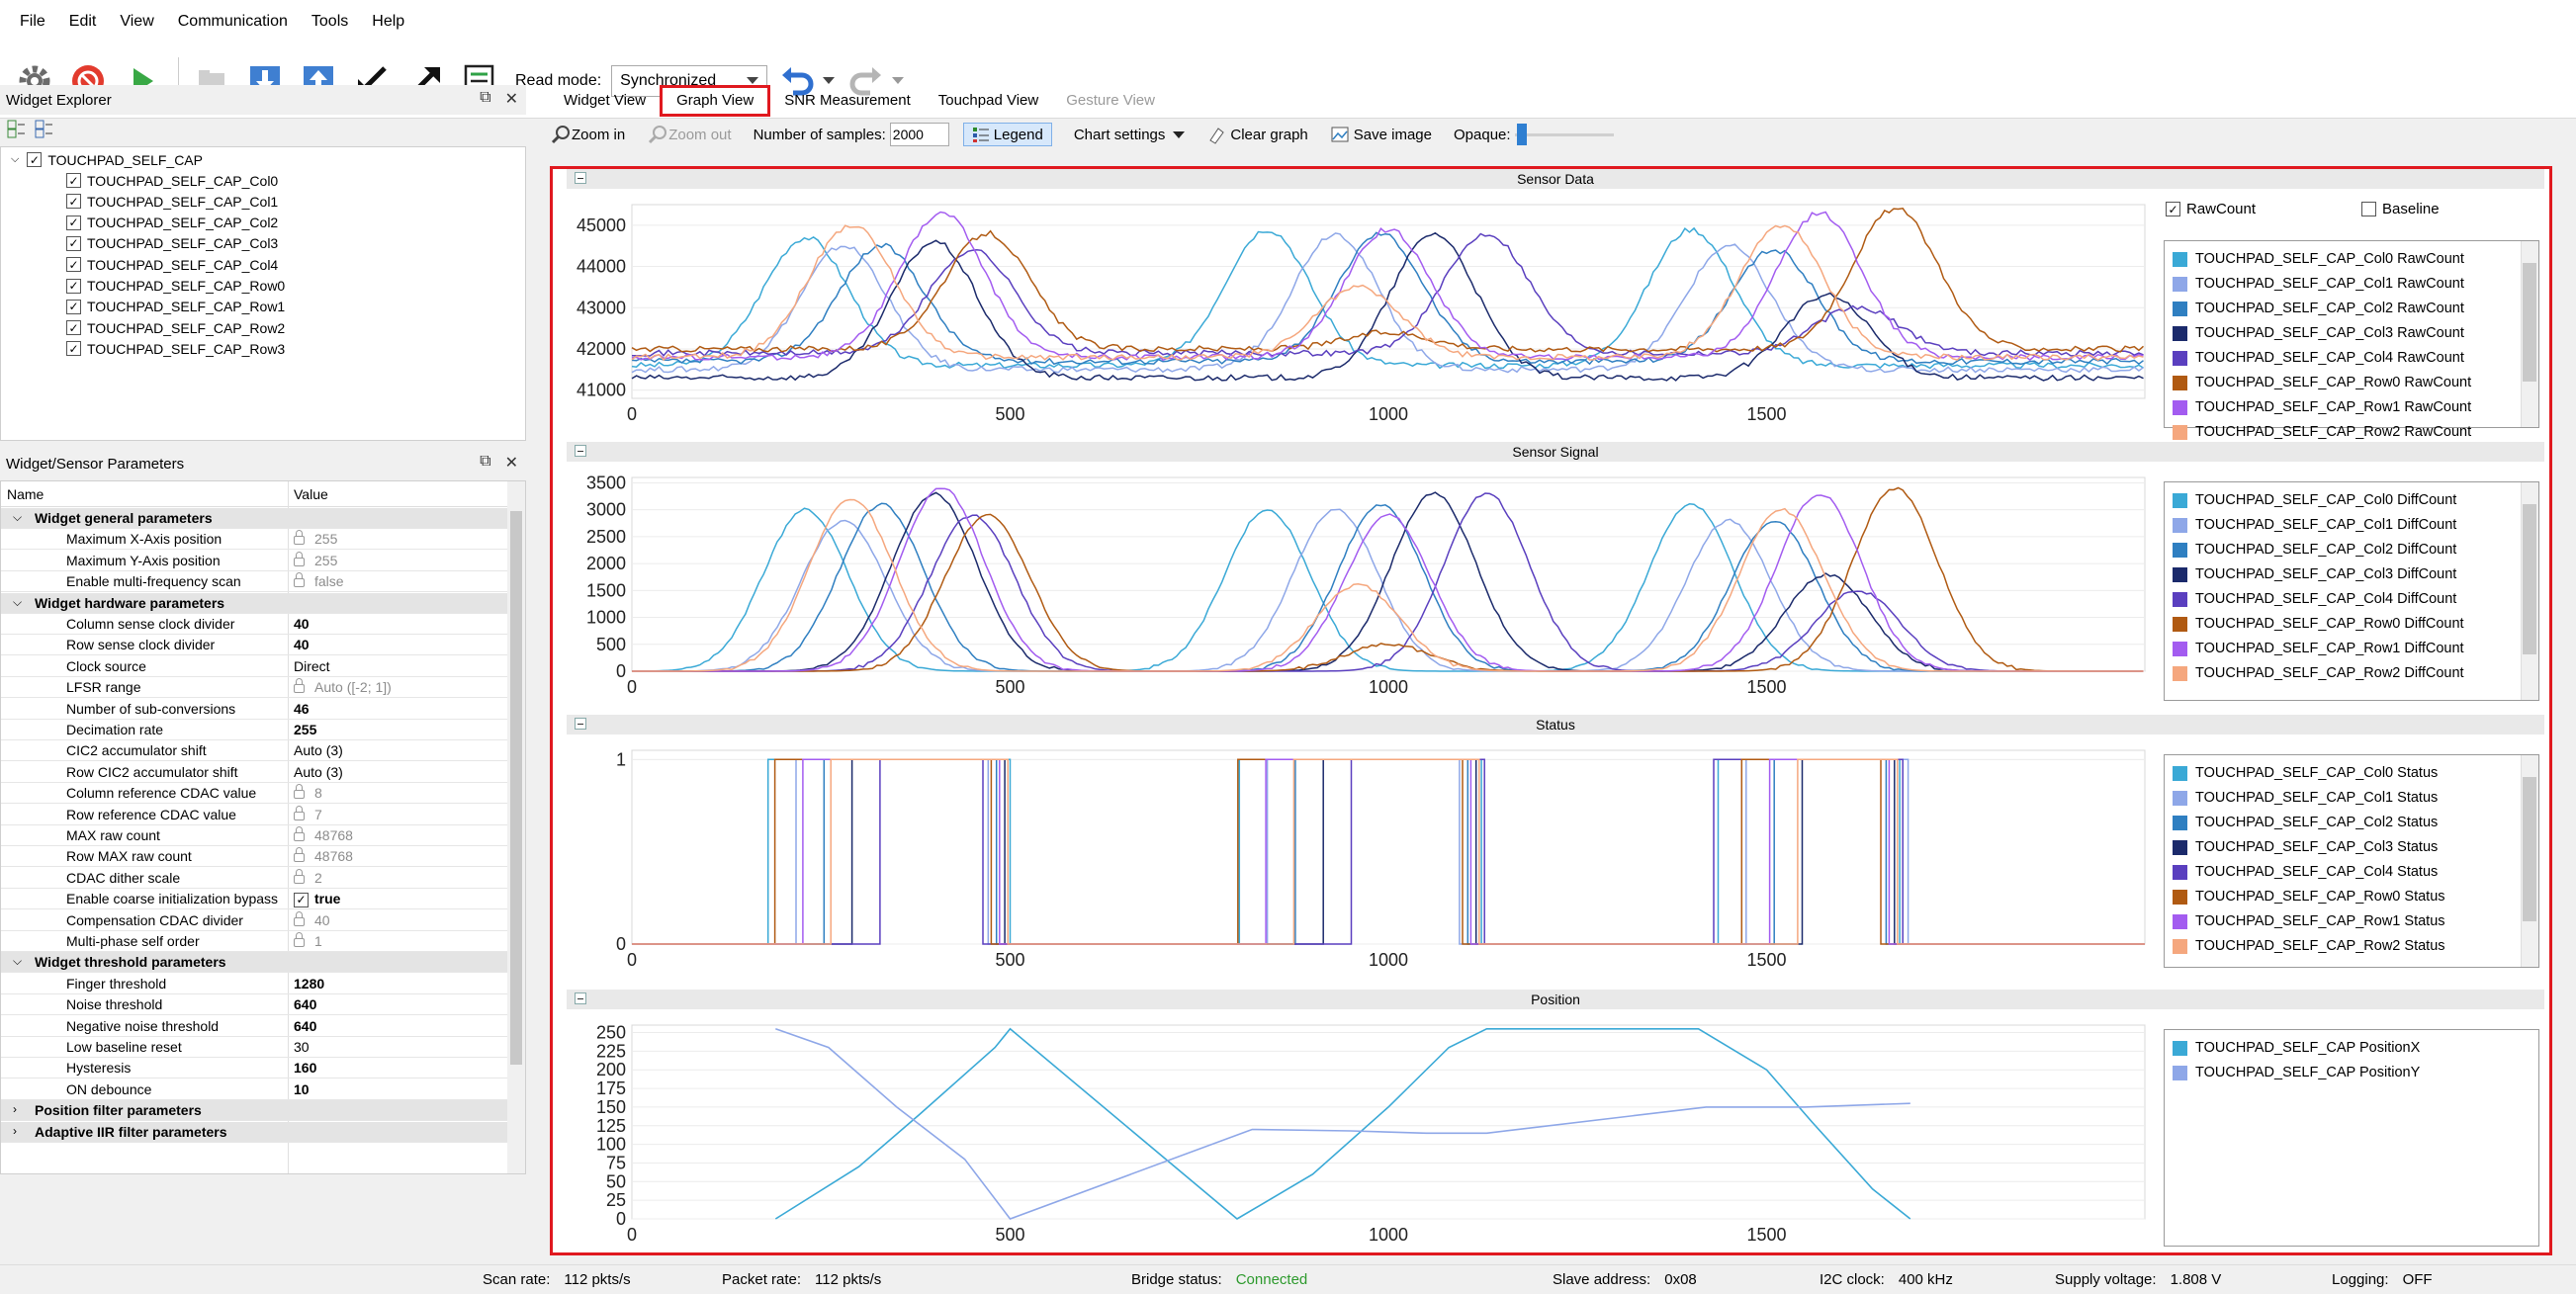 Image resolution: width=2576 pixels, height=1294 pixels. What do you see at coordinates (172, 243) in the screenshot?
I see `tree-item: ✓ TOUCHPAD_SELF_CAP_Col3` at bounding box center [172, 243].